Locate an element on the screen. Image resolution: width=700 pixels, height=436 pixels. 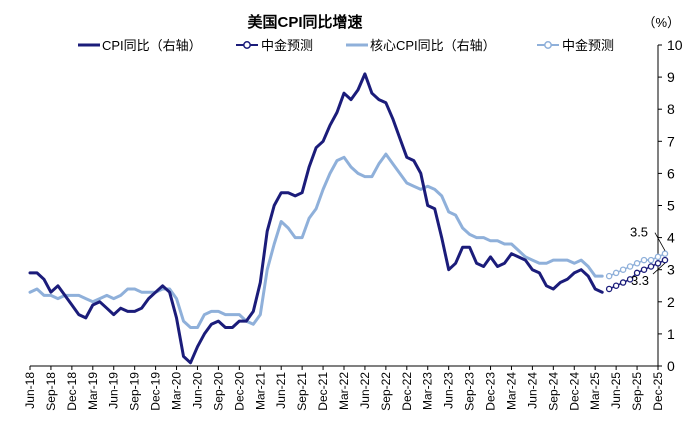
x-tick-label: Dec-25 is located at coordinates (658, 391).